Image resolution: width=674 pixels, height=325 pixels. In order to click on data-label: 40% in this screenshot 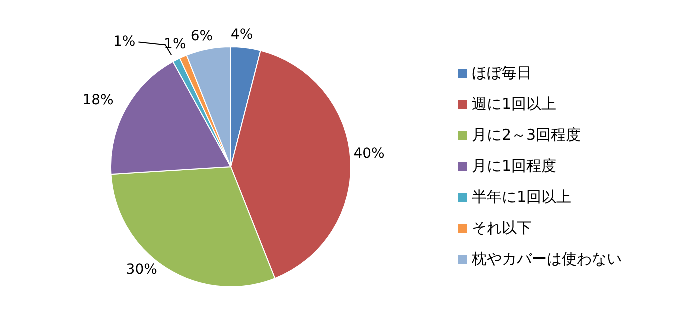, I will do `click(369, 154)`.